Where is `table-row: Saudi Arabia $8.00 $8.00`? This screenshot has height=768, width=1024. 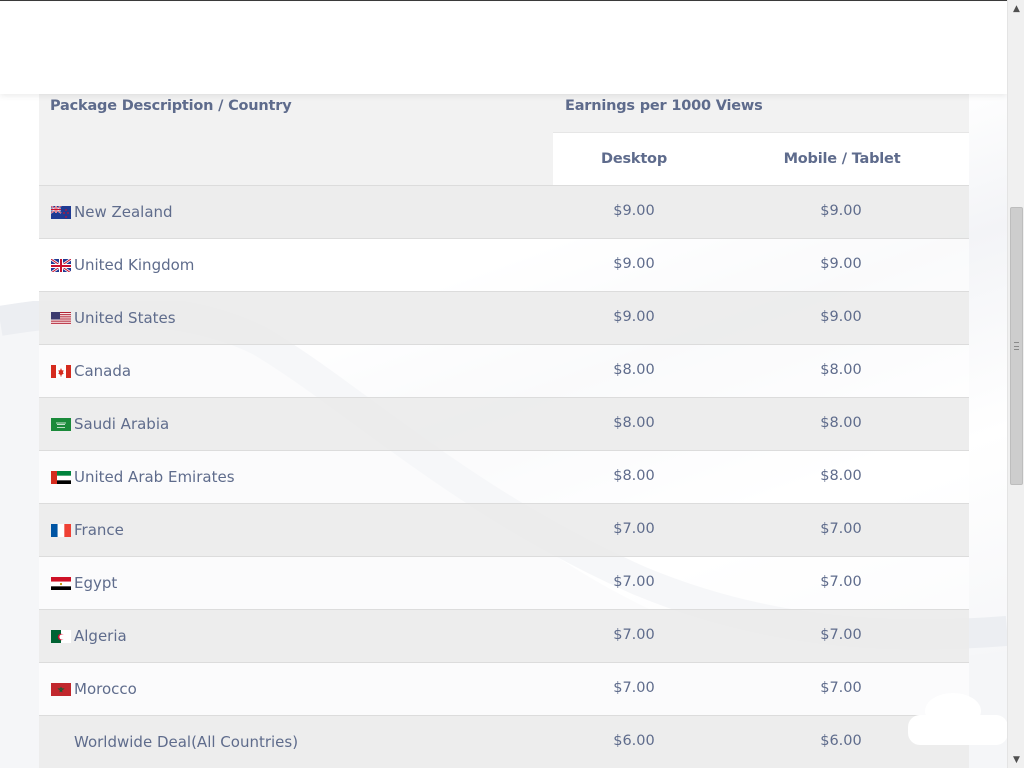 table-row: Saudi Arabia $8.00 $8.00 is located at coordinates (504, 423).